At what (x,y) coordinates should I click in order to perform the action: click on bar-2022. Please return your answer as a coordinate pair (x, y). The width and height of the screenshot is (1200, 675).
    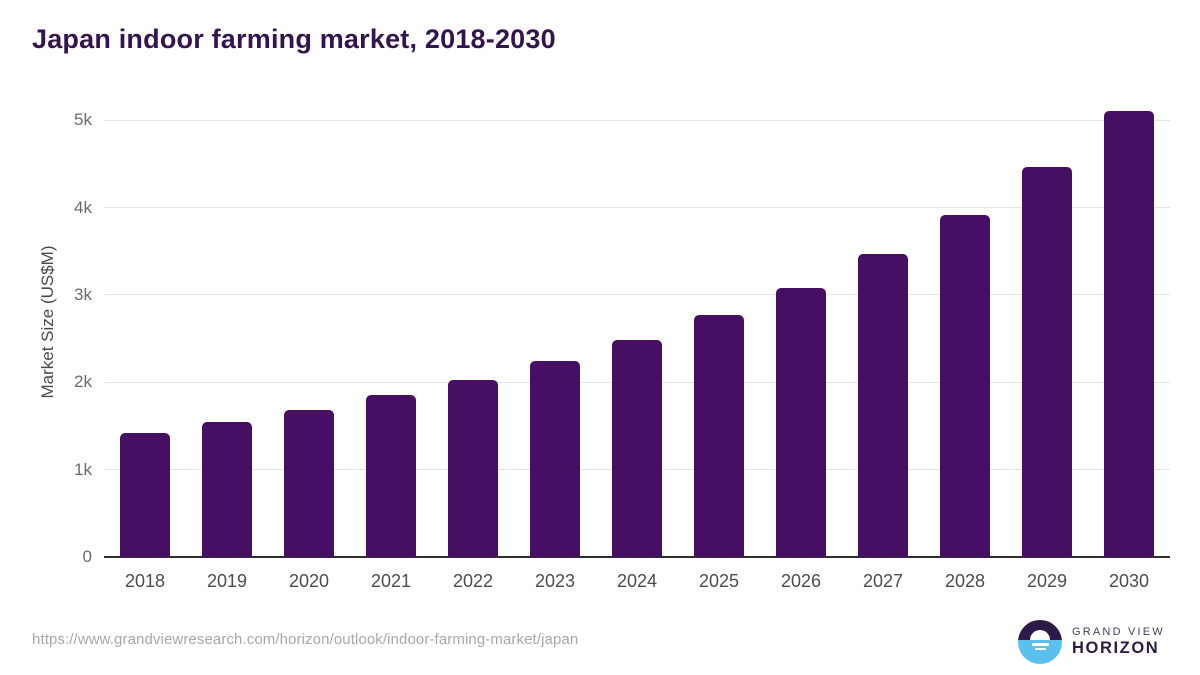
    Looking at the image, I should click on (473, 468).